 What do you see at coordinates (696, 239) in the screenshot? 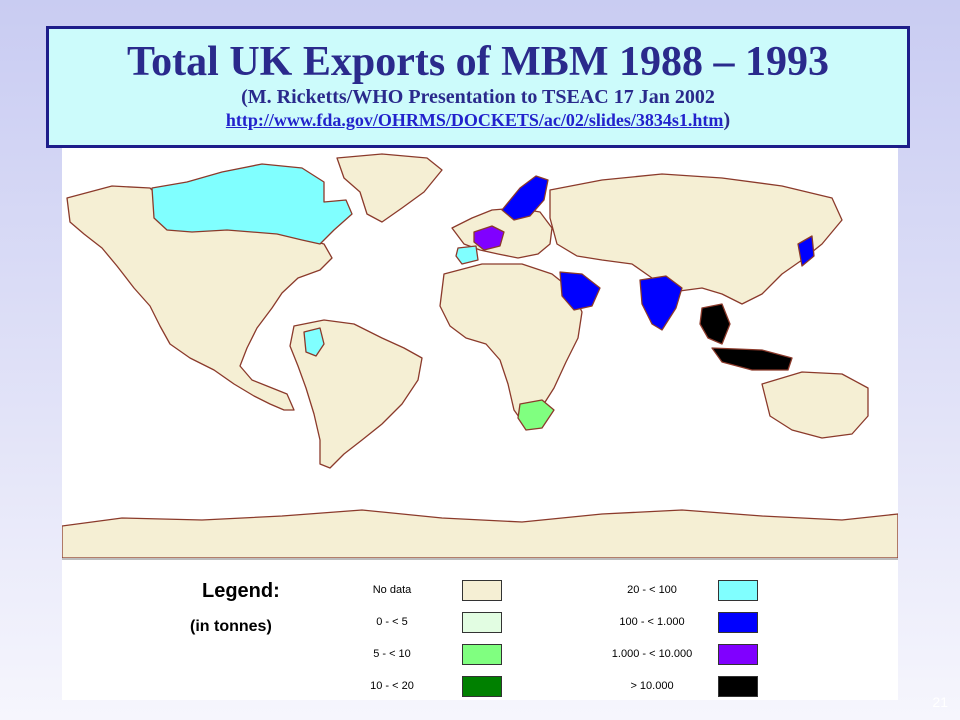
I see `map-region-asia` at bounding box center [696, 239].